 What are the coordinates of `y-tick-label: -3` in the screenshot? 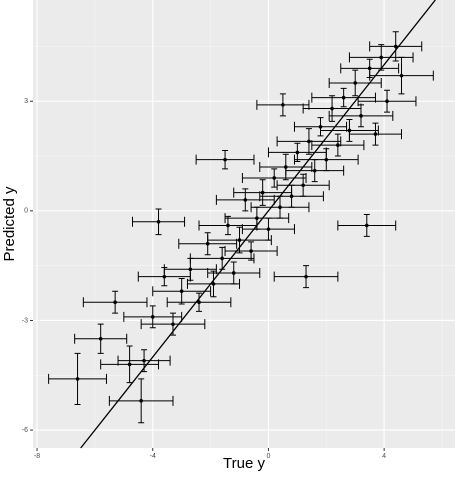 It's located at (25, 320).